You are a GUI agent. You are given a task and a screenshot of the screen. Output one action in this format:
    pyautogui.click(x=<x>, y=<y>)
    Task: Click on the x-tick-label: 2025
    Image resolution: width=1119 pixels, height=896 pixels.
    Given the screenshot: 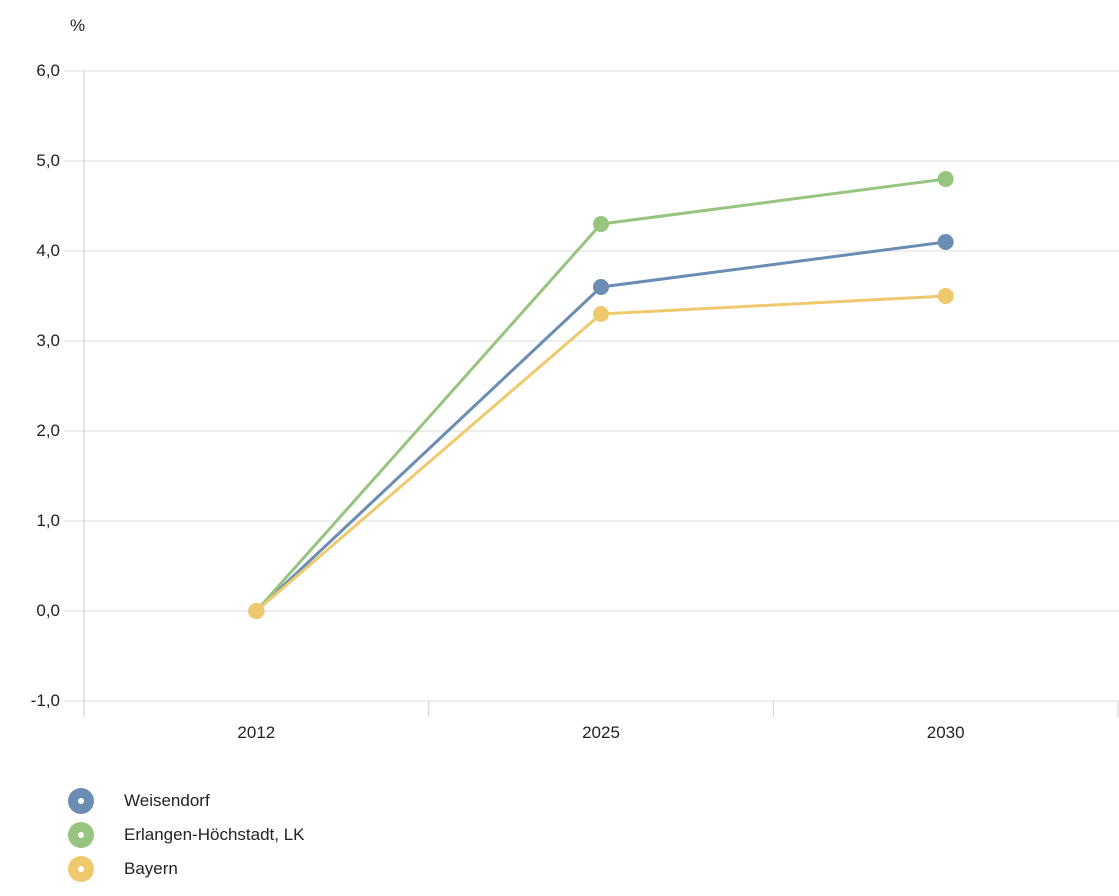 What is the action you would take?
    pyautogui.click(x=601, y=732)
    